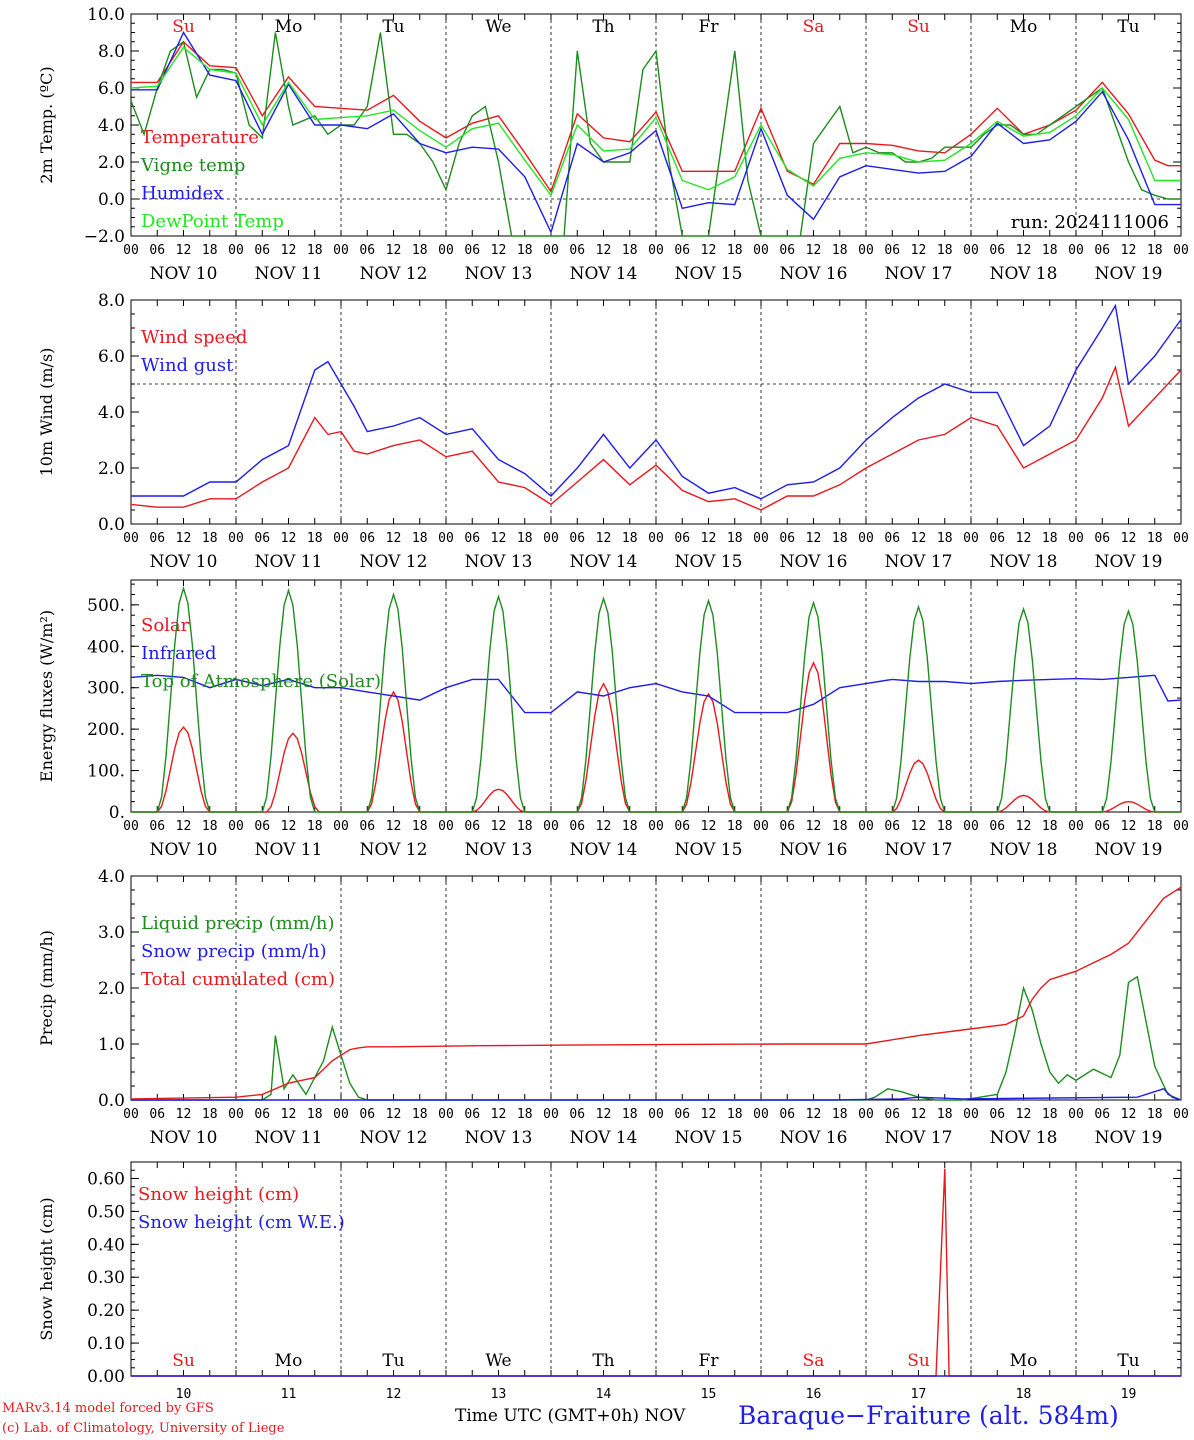 The height and width of the screenshot is (1440, 1194). Describe the element at coordinates (814, 27) in the screenshot. I see `weekday-label-top: Sa` at that location.